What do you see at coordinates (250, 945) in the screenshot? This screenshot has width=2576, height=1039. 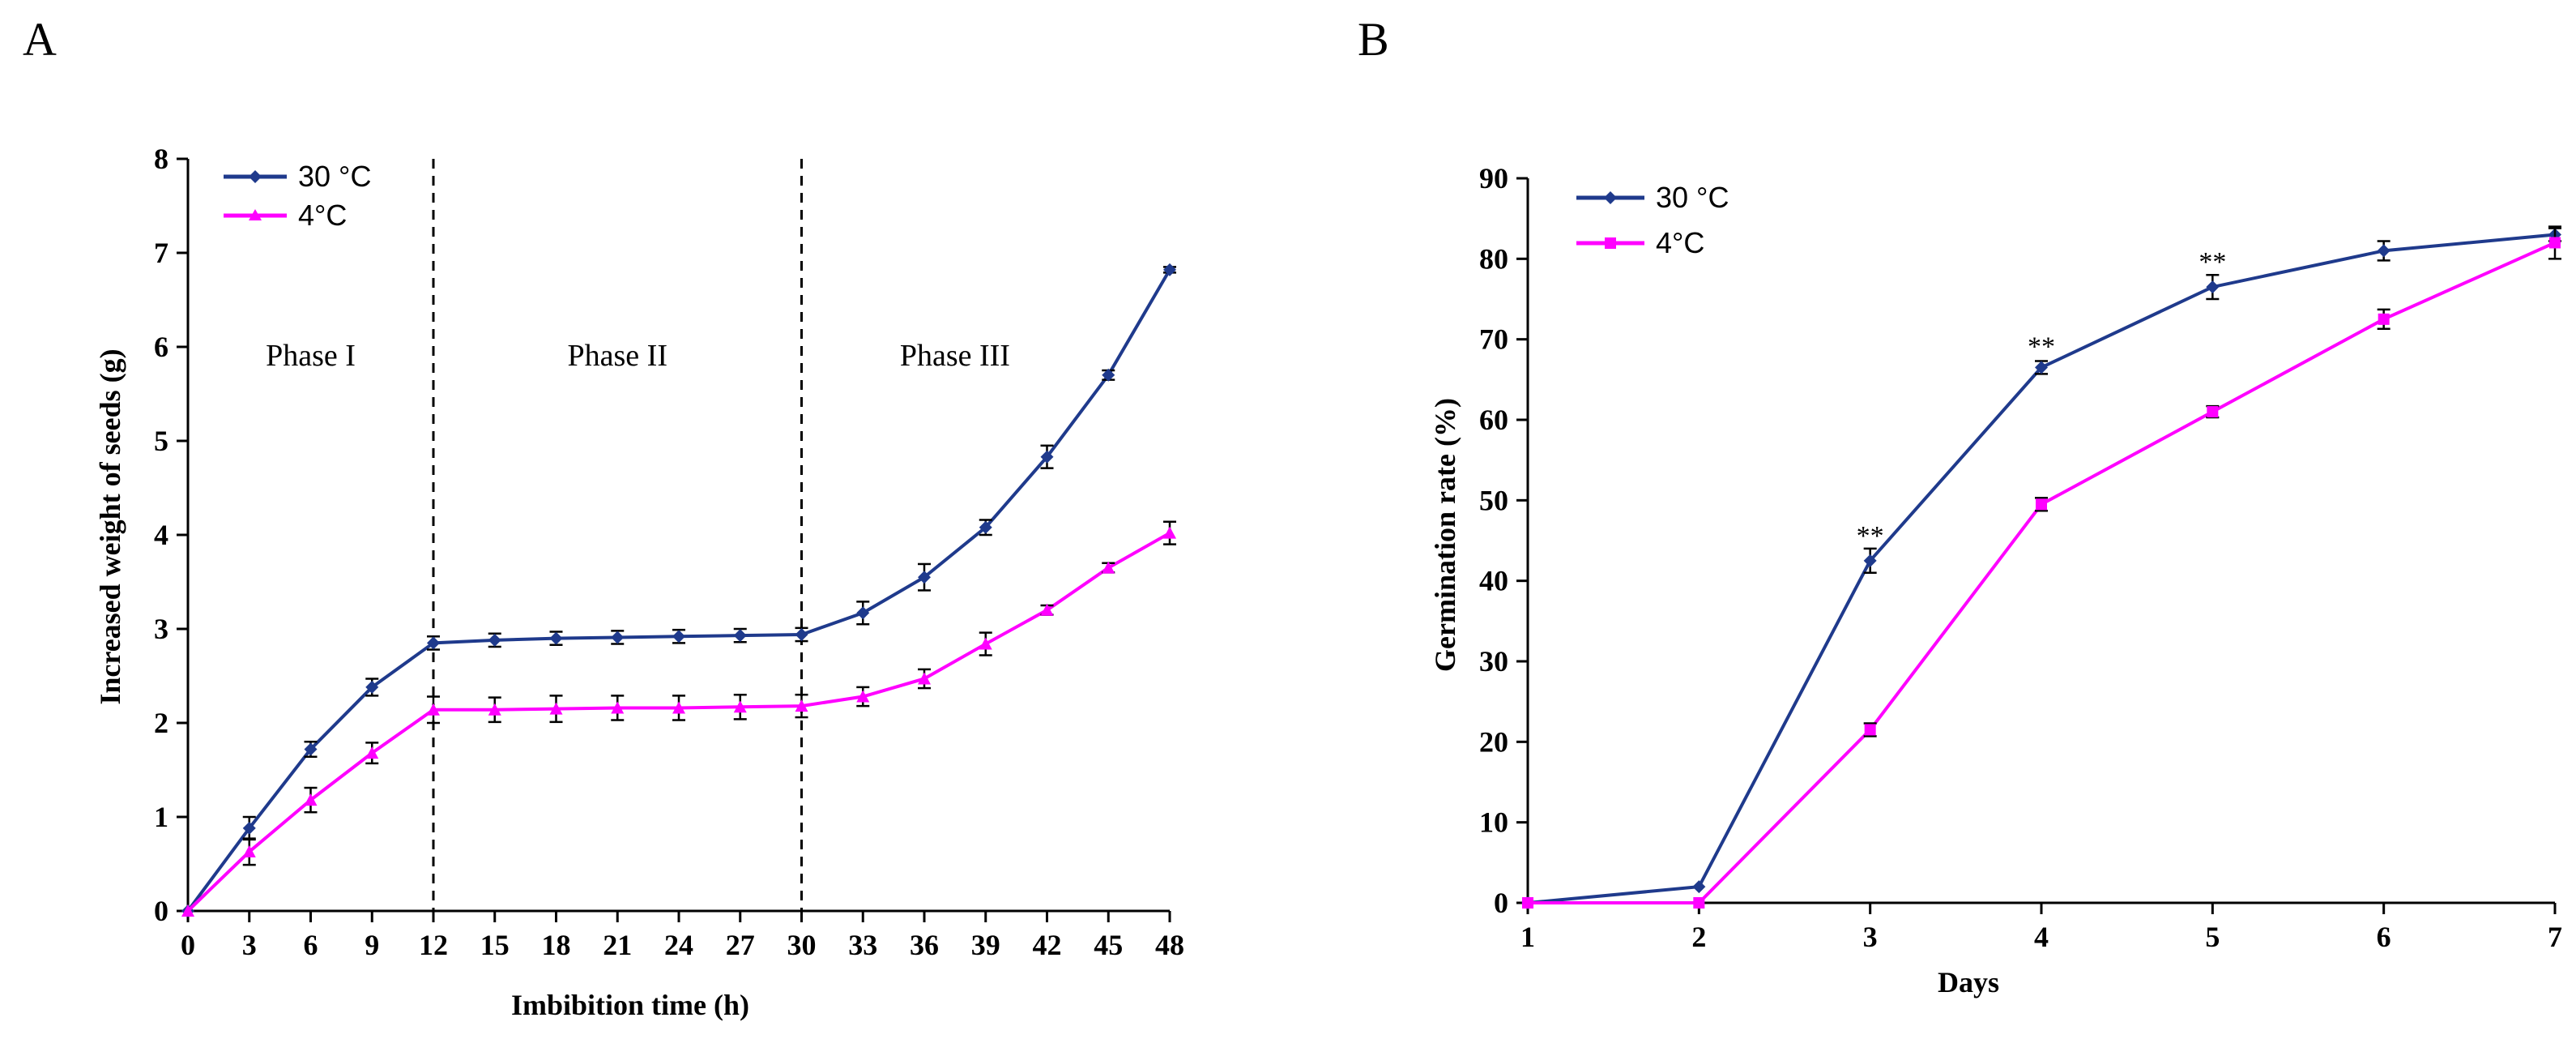 I see `x-tick-label-a-1: 3` at bounding box center [250, 945].